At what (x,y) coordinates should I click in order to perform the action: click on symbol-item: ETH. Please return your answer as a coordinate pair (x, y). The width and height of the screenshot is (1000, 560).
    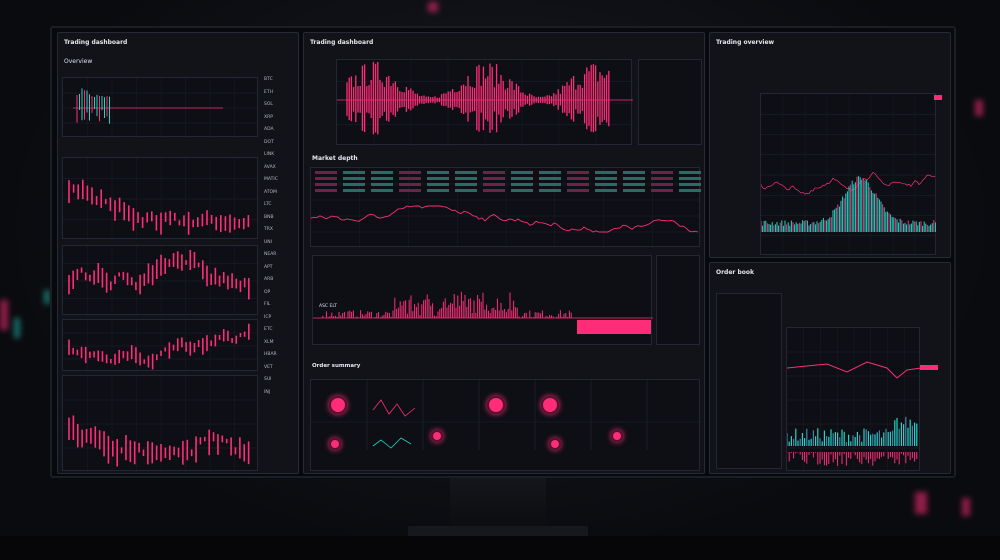
    Looking at the image, I should click on (268, 92).